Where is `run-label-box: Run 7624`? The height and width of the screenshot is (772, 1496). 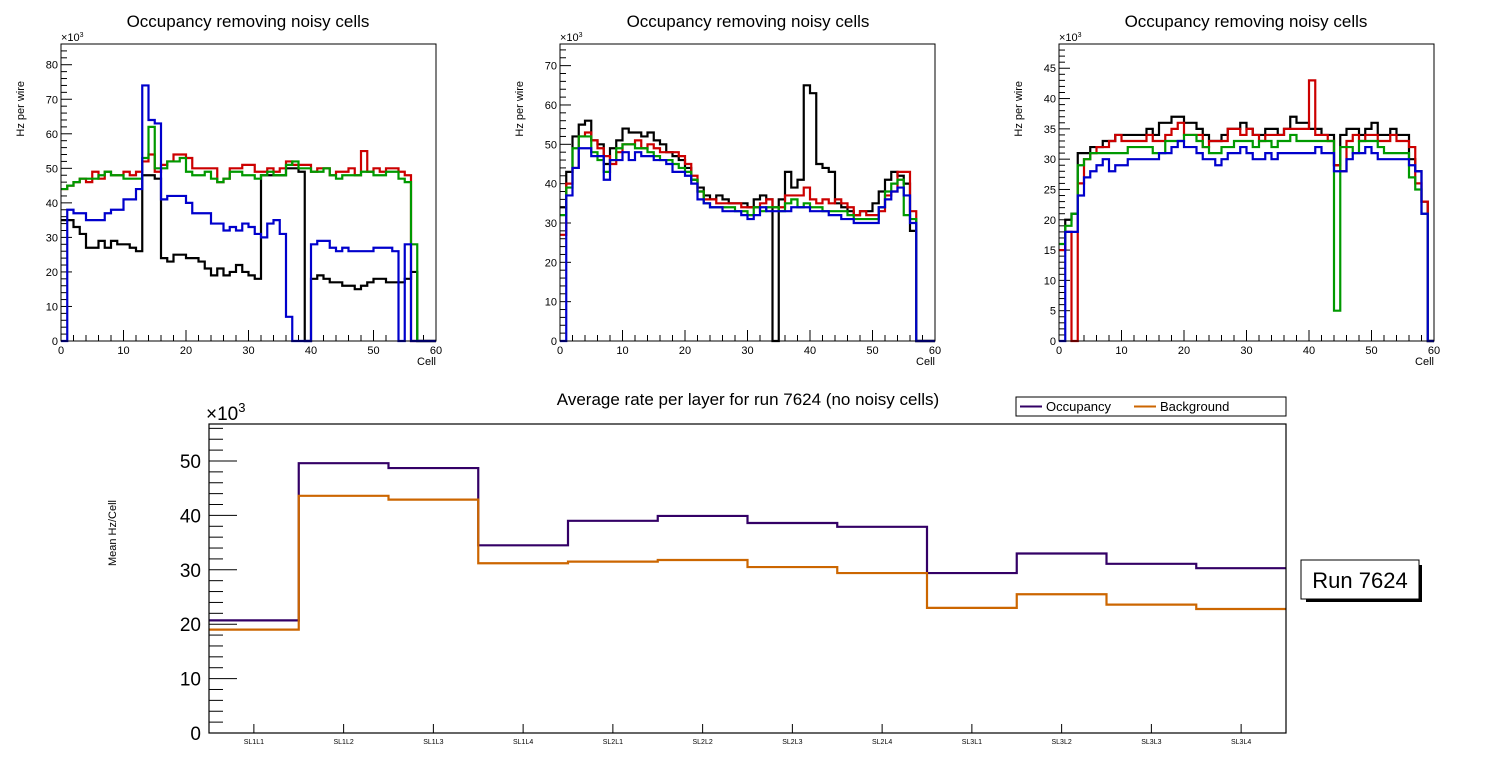
run-label-box: Run 7624 is located at coordinates (1361, 580).